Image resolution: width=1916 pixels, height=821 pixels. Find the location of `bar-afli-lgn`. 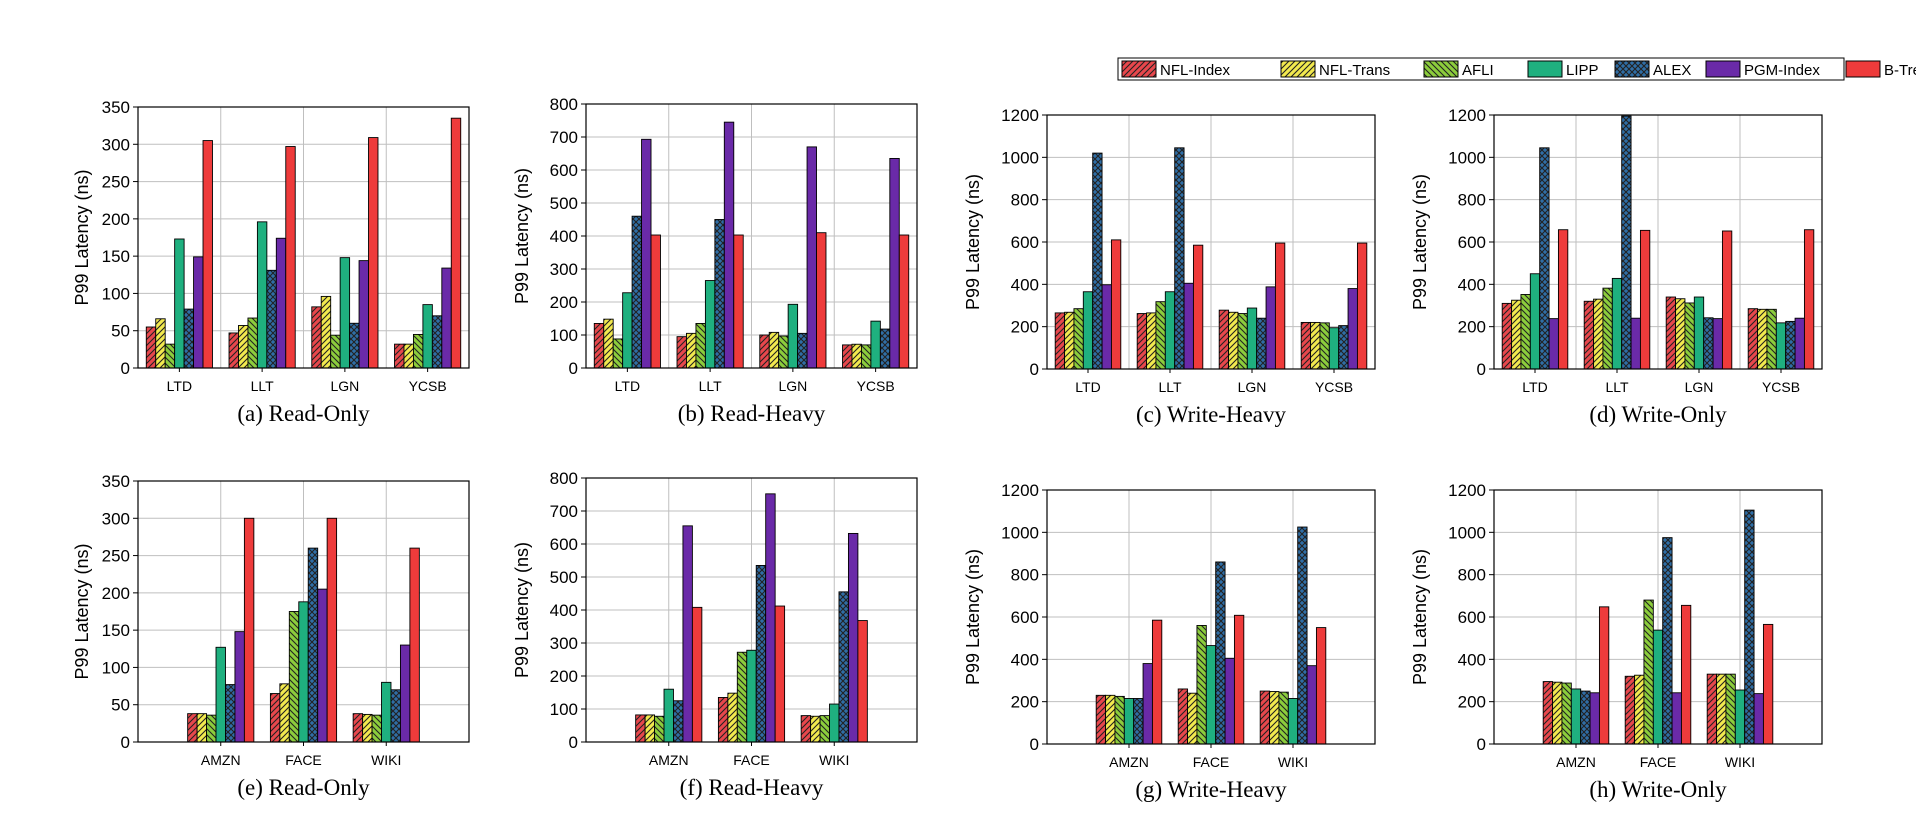

bar-afli-lgn is located at coordinates (783, 352).